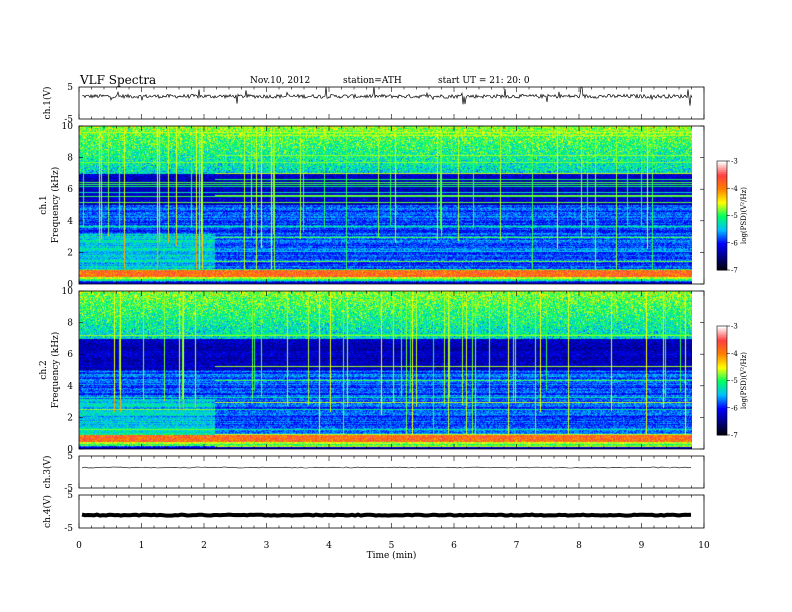 The width and height of the screenshot is (792, 612). Describe the element at coordinates (392, 546) in the screenshot. I see `x-tick-label: 5` at that location.